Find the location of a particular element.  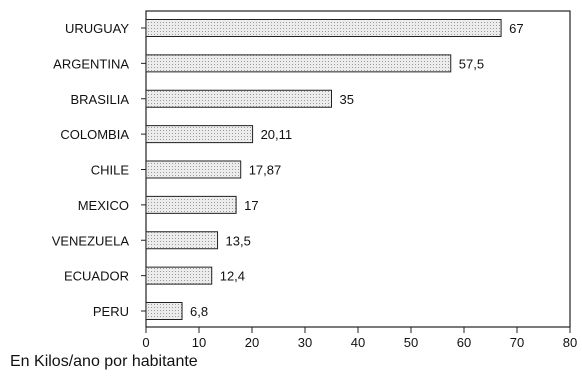

bar-mexico is located at coordinates (191, 204).